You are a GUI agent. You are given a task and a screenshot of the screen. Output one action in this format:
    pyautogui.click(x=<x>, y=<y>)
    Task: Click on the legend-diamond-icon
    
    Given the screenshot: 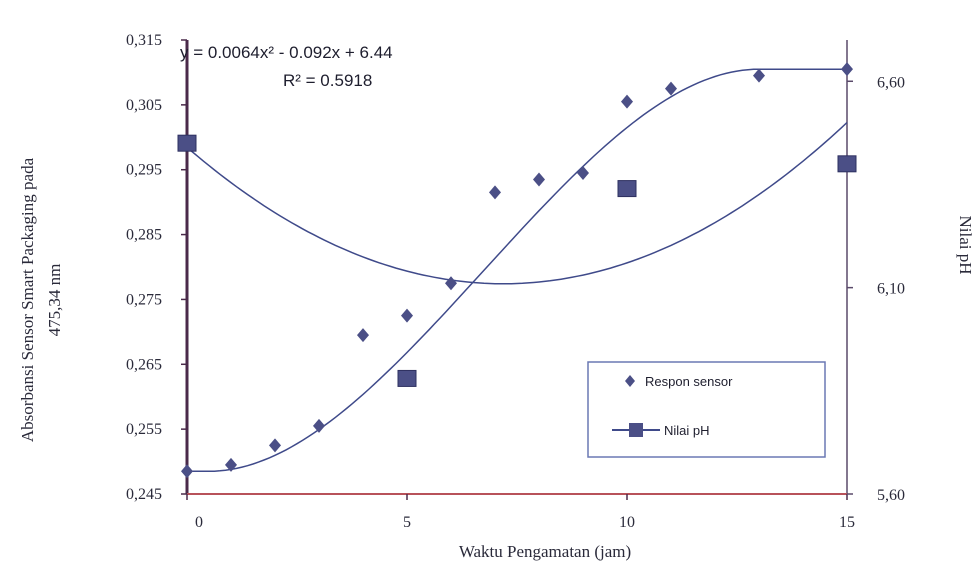 What is the action you would take?
    pyautogui.click(x=630, y=381)
    